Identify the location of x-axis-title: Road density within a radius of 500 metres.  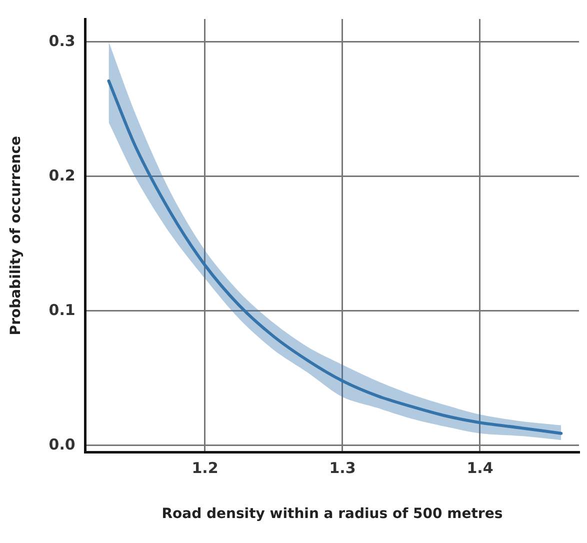
(332, 514).